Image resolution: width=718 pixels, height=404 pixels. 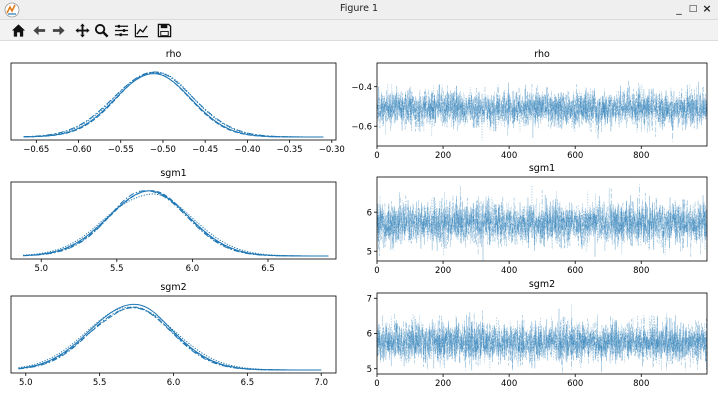 I want to click on app-logo-icon, so click(x=12, y=10).